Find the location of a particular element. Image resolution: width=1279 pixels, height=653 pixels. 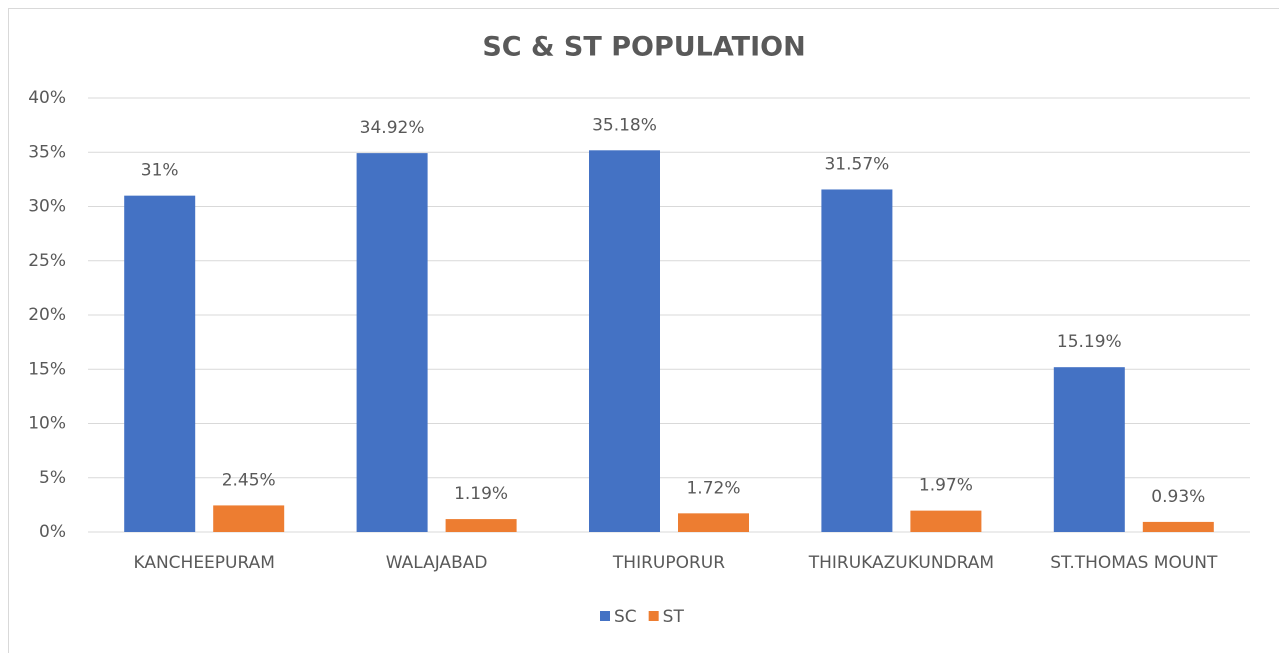

data-label: 35.18% is located at coordinates (624, 125).